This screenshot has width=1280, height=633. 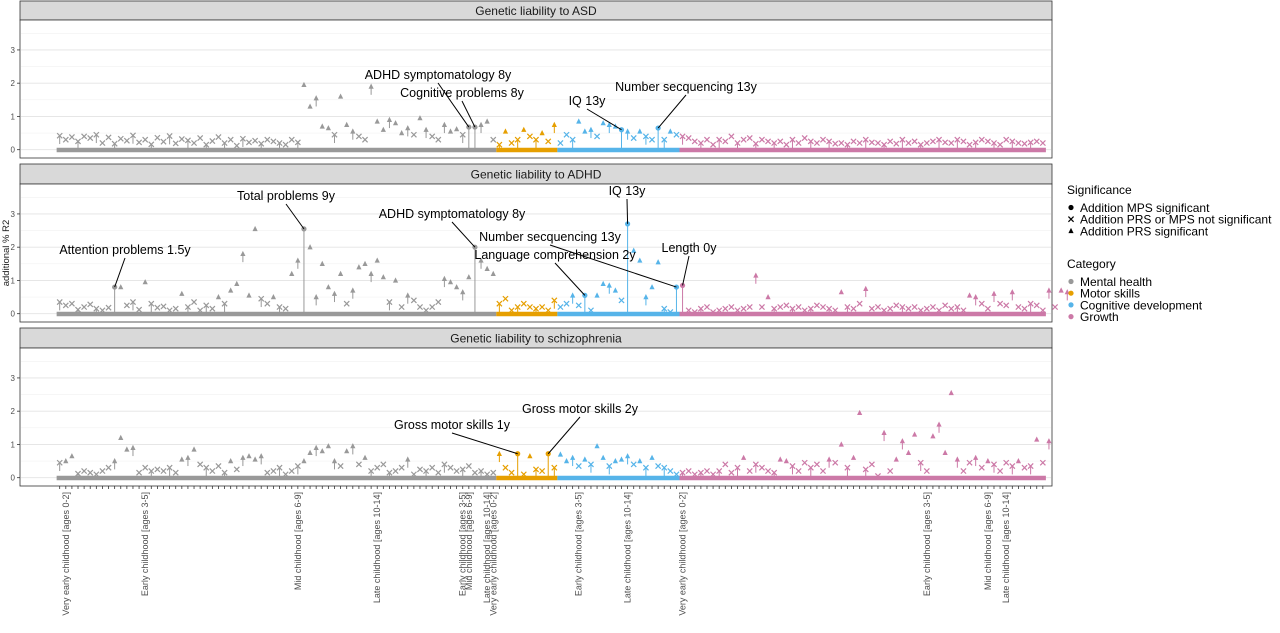 I want to click on annotation-label: Cognitive problems 8y, so click(x=462, y=93).